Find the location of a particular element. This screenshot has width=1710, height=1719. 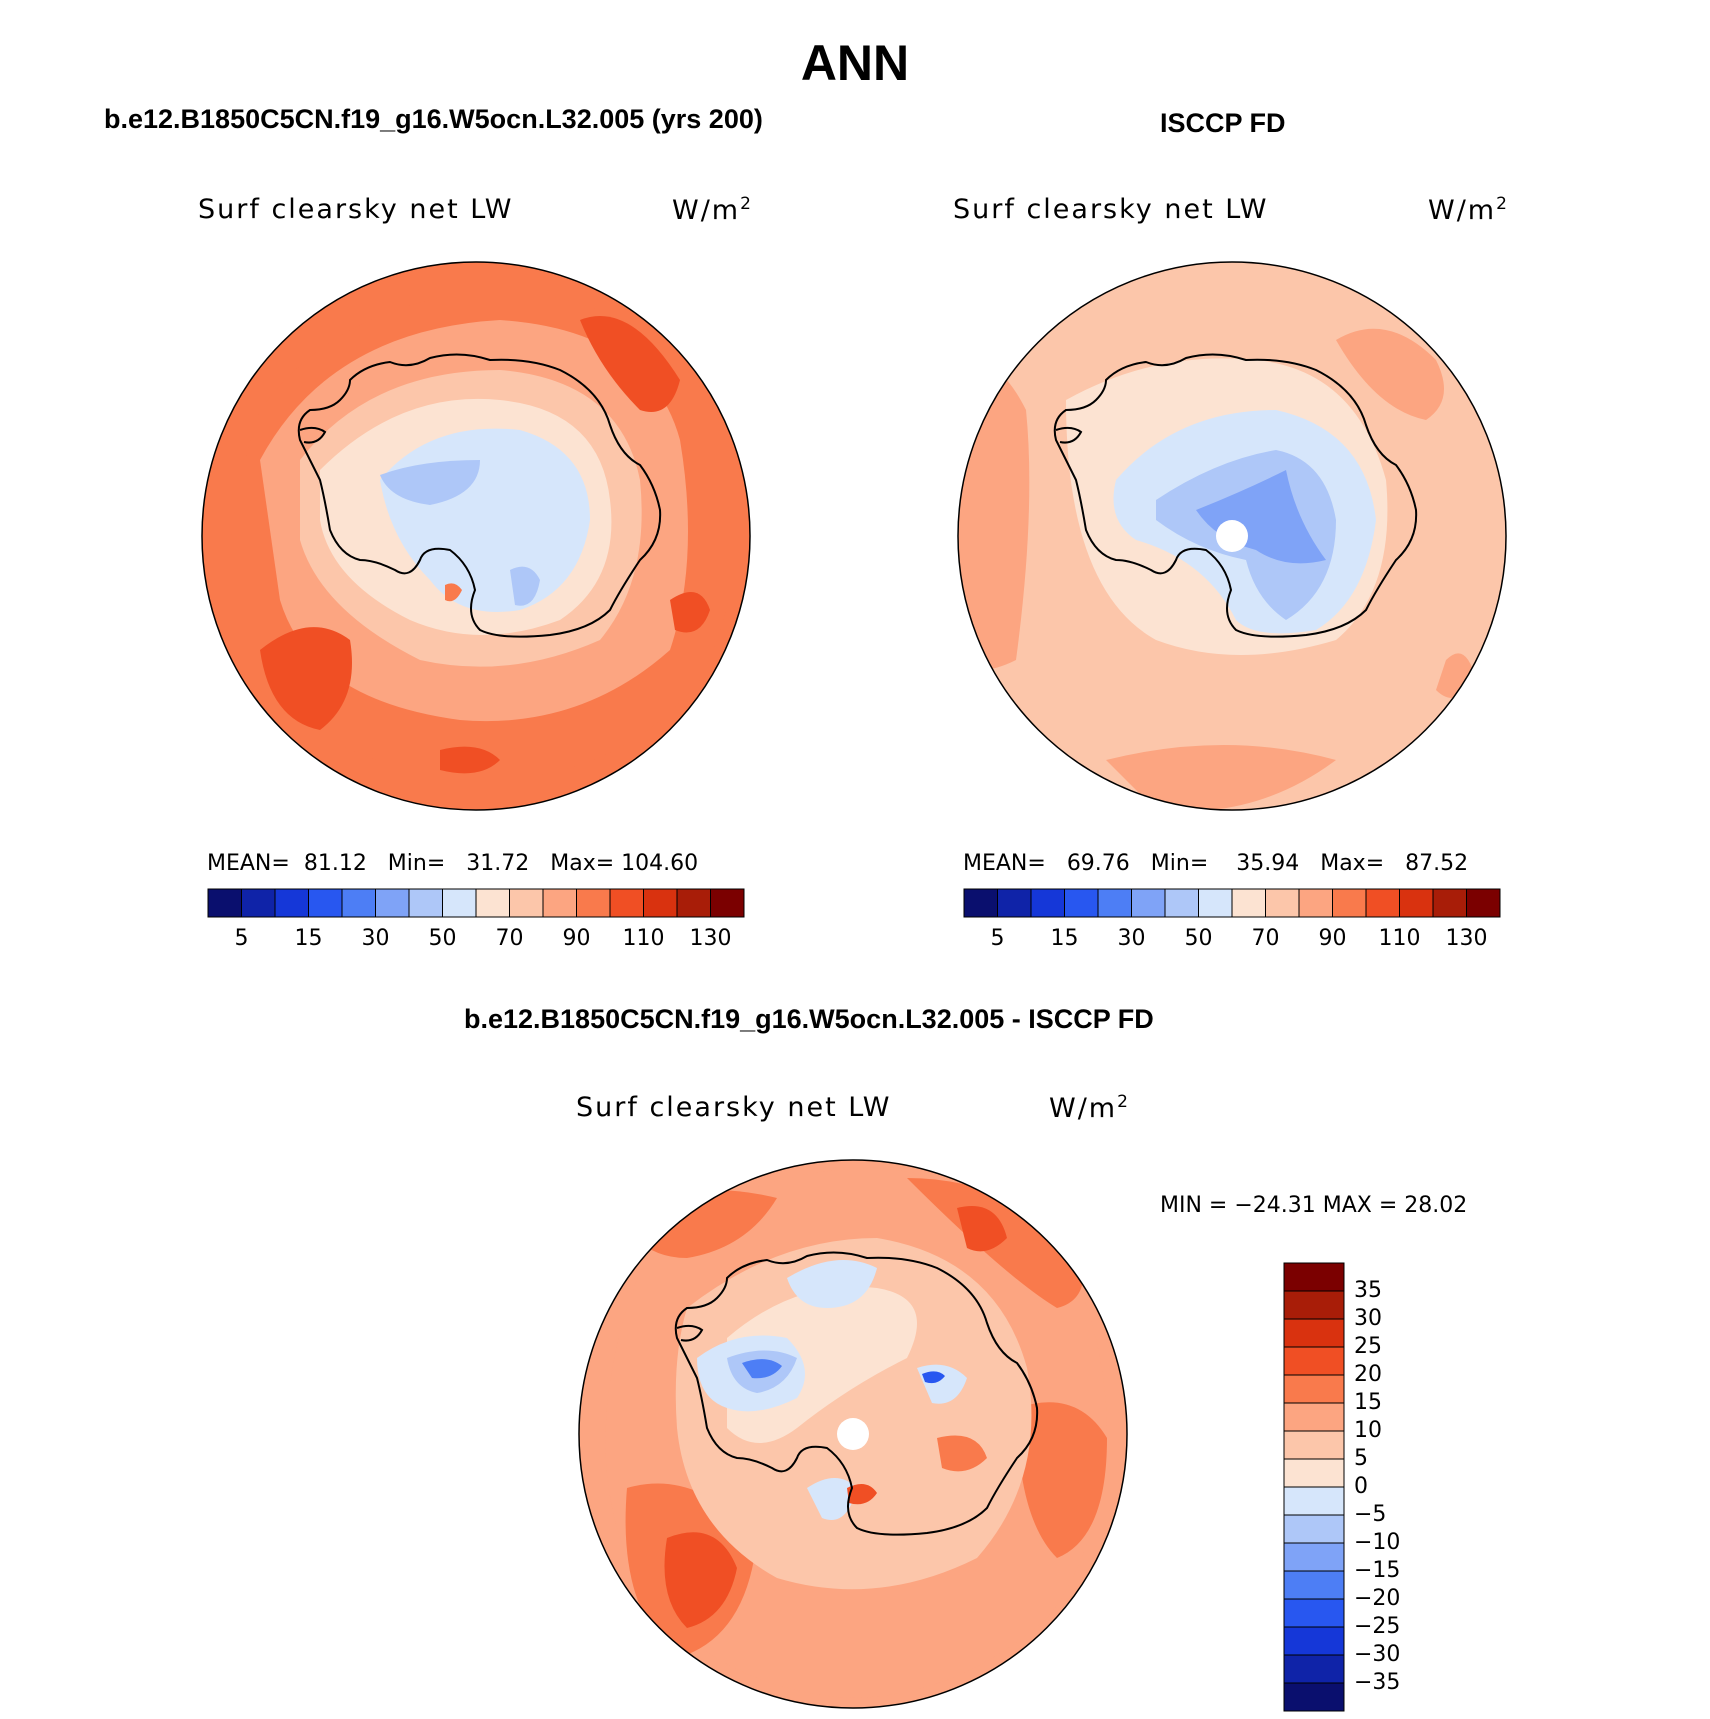

obs-units-label: W/m2 is located at coordinates (1468, 210).